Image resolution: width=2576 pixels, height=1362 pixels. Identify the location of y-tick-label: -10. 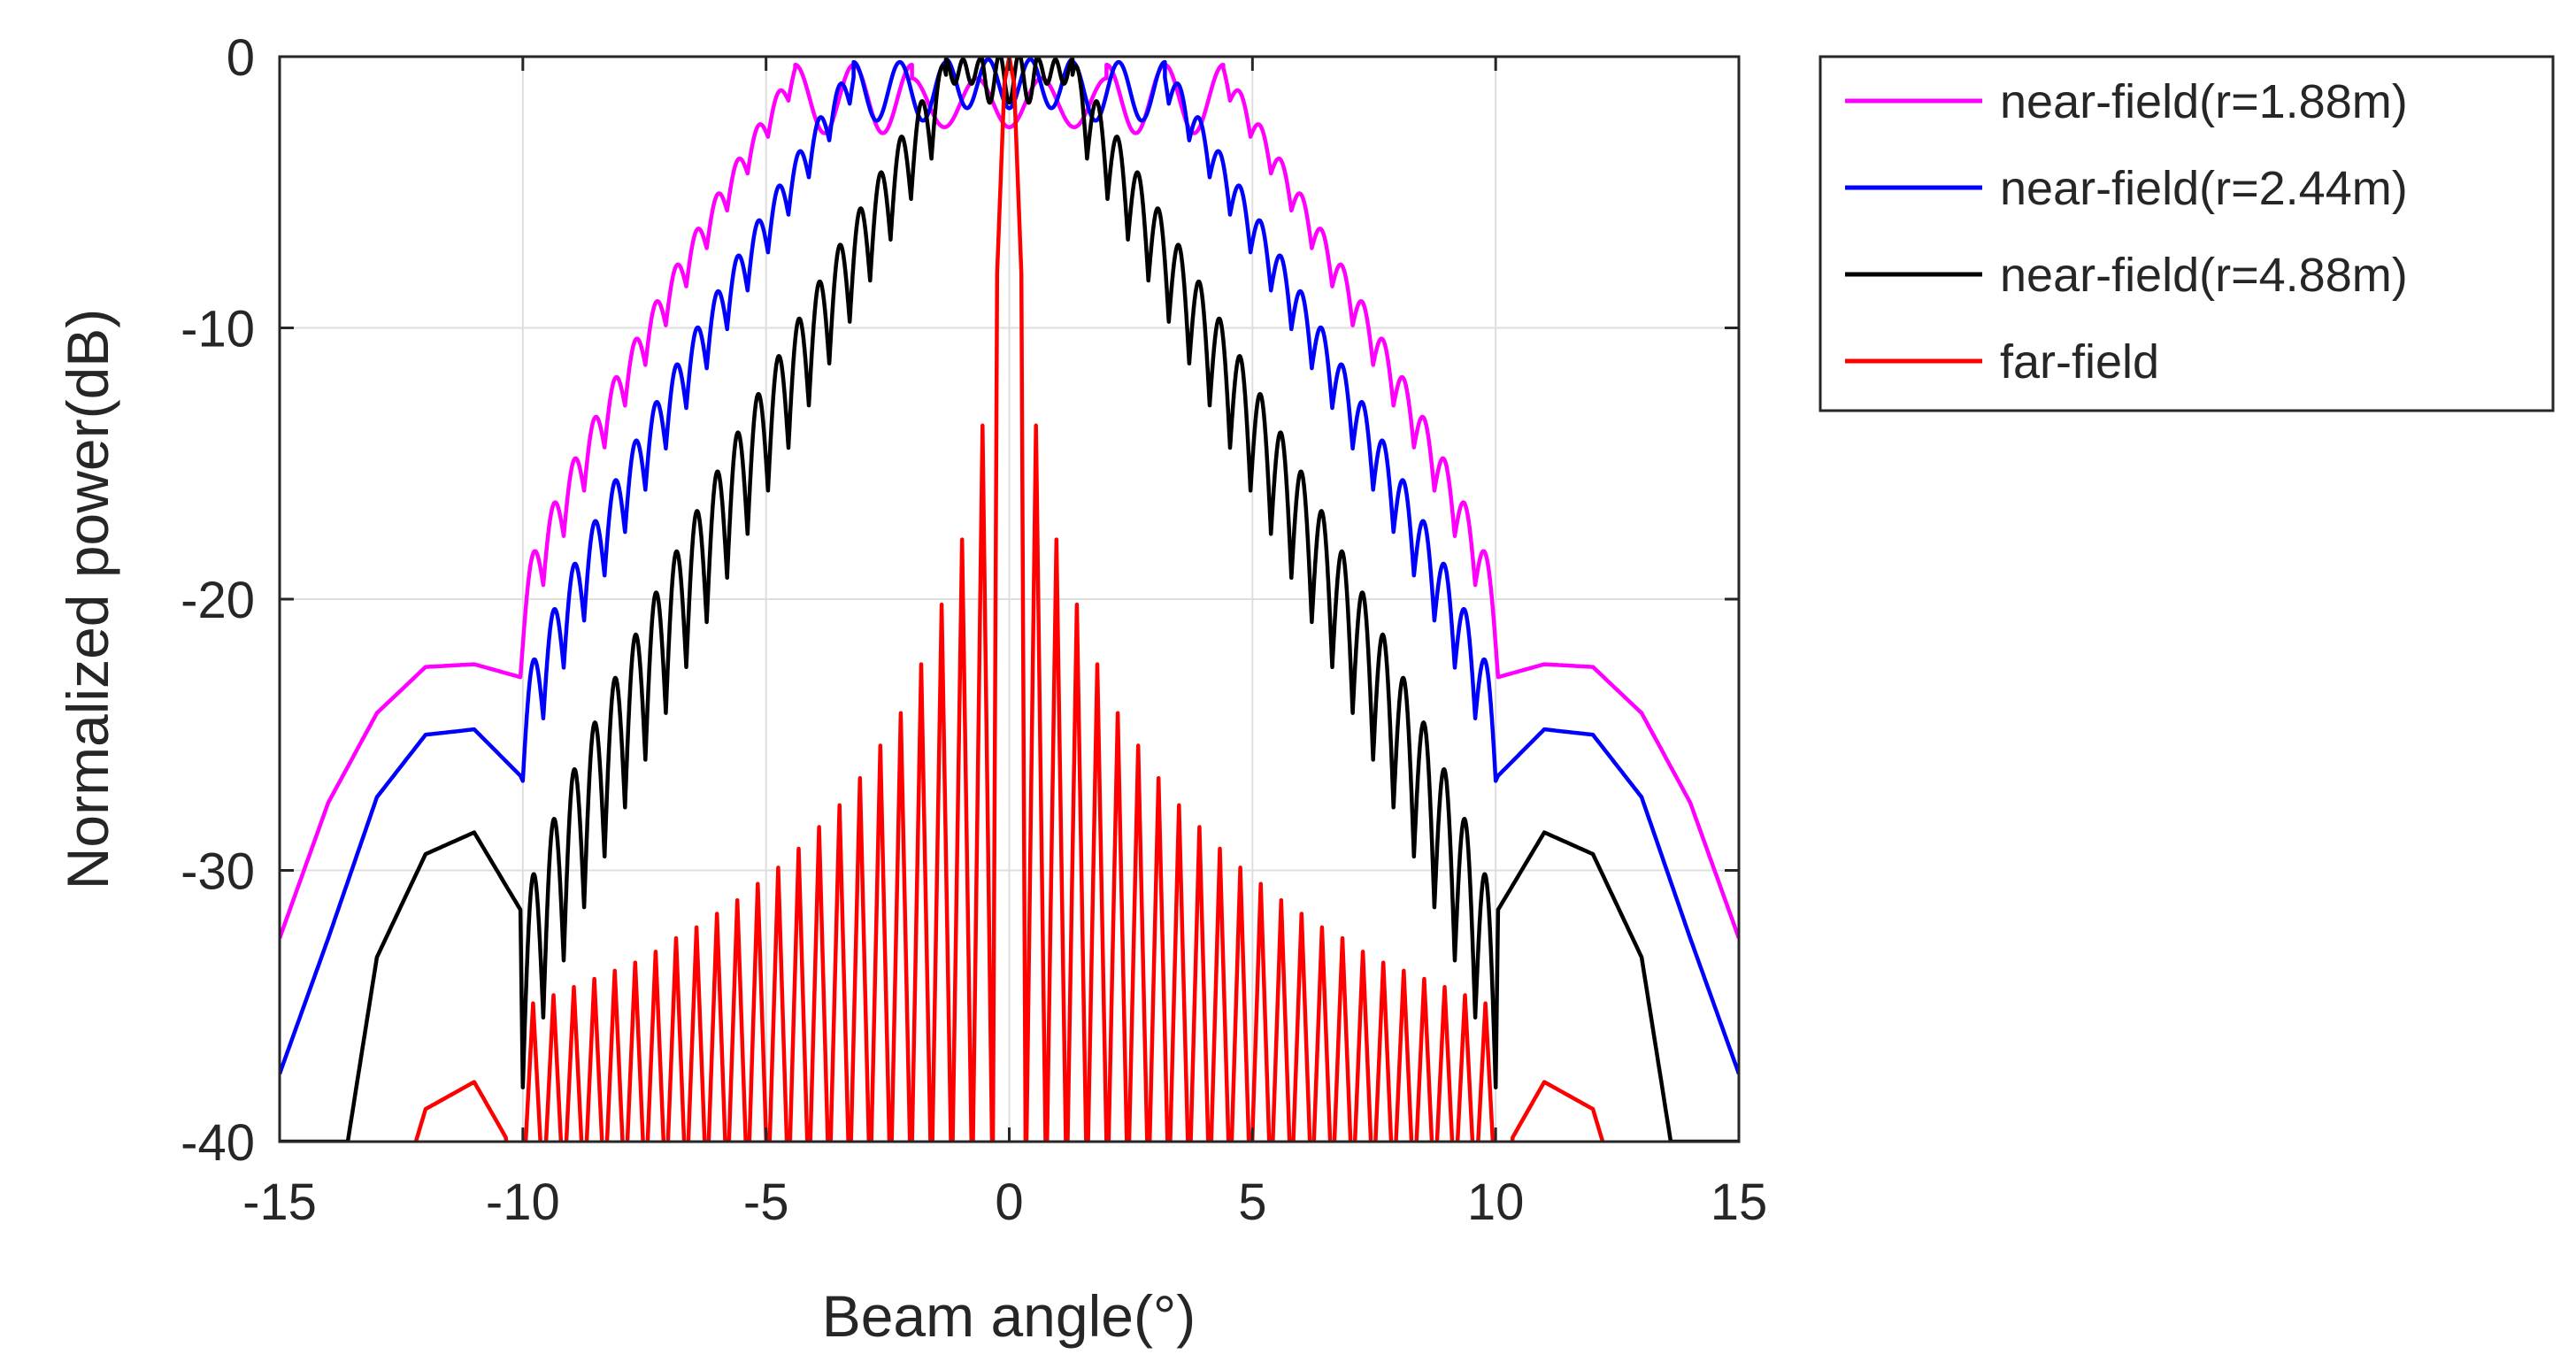
(218, 329).